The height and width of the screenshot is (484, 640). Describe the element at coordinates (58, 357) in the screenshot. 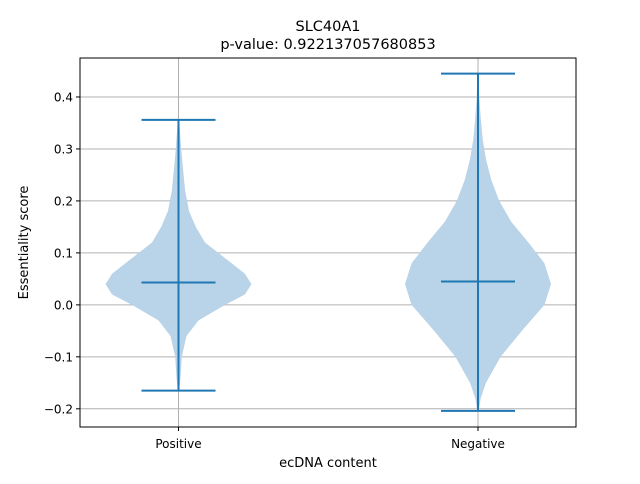

I see `y-tick-label: −0.1` at that location.